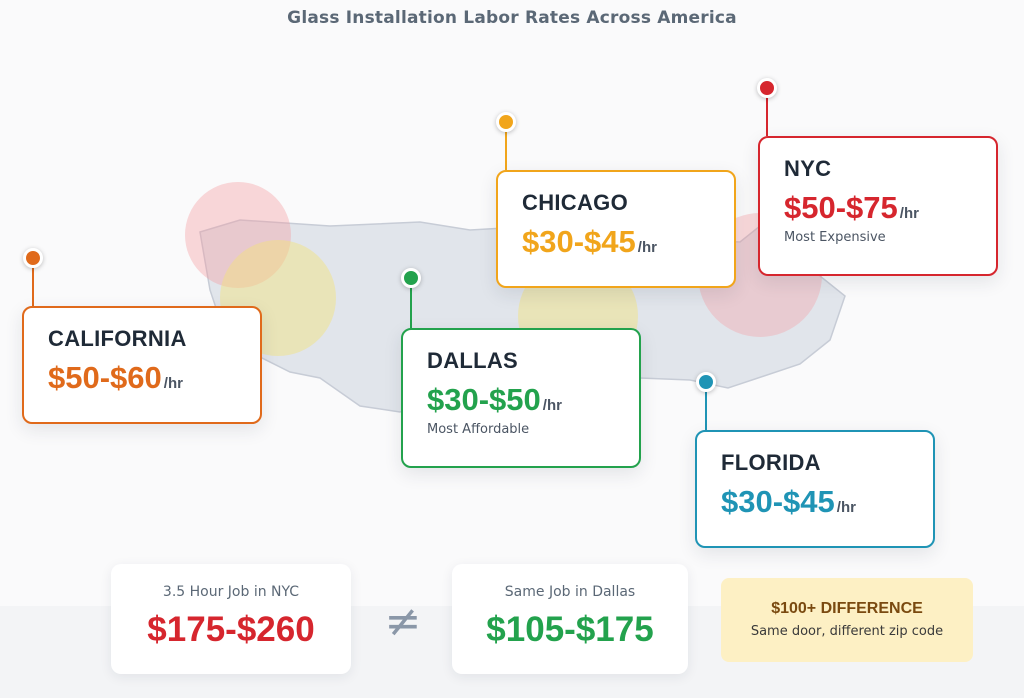 This screenshot has height=698, width=1024. Describe the element at coordinates (808, 168) in the screenshot. I see `nyc-name: NYC` at that location.